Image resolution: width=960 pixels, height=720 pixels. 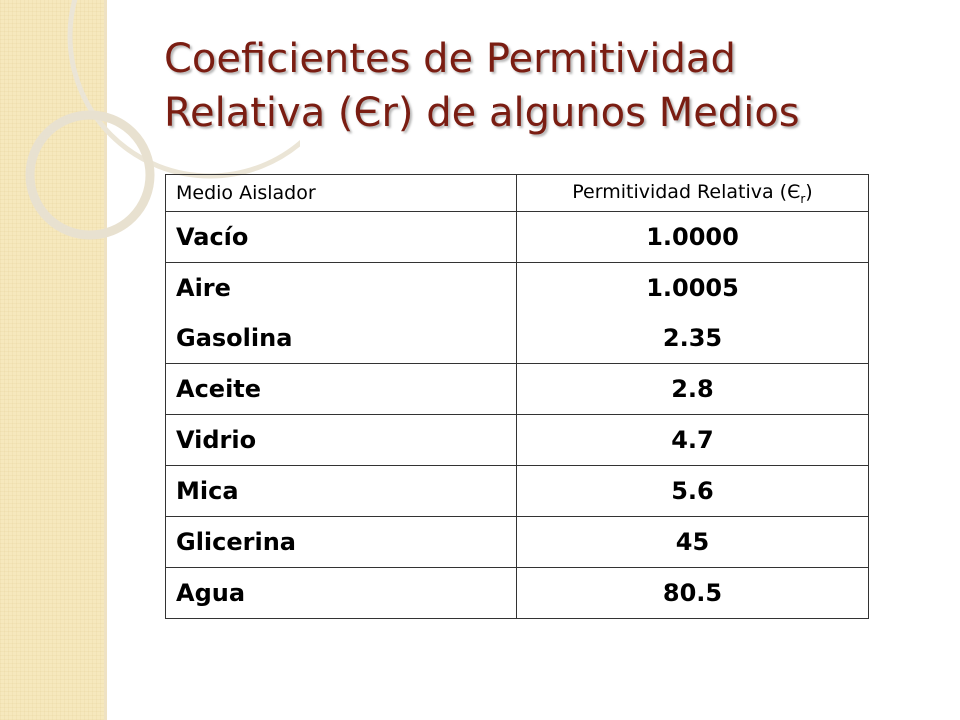 What do you see at coordinates (341, 440) in the screenshot?
I see `medium-cell: Vidrio` at bounding box center [341, 440].